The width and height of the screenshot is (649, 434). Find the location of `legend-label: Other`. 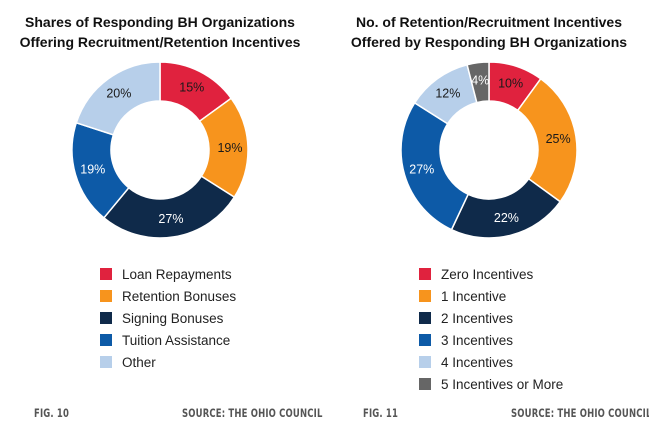

legend-label: Other is located at coordinates (139, 362).